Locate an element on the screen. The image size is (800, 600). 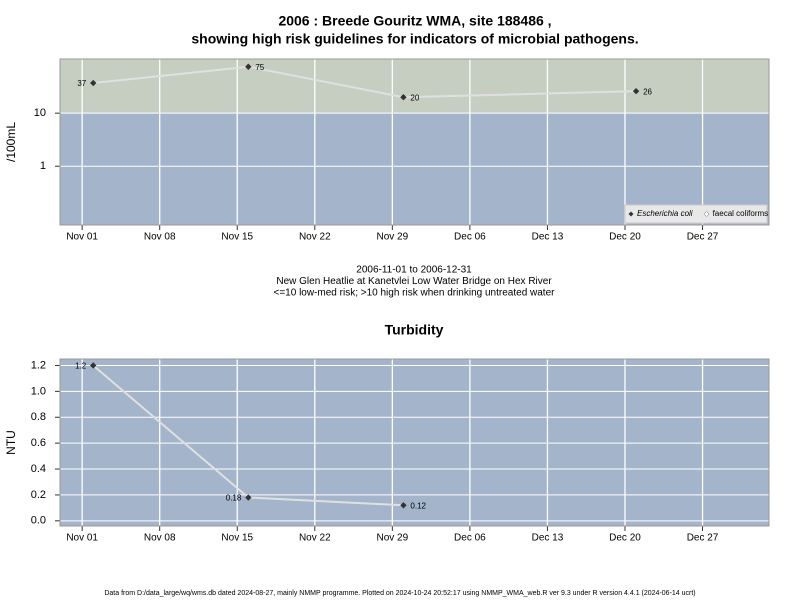
legend-label: faecal coliforms is located at coordinates (741, 213).